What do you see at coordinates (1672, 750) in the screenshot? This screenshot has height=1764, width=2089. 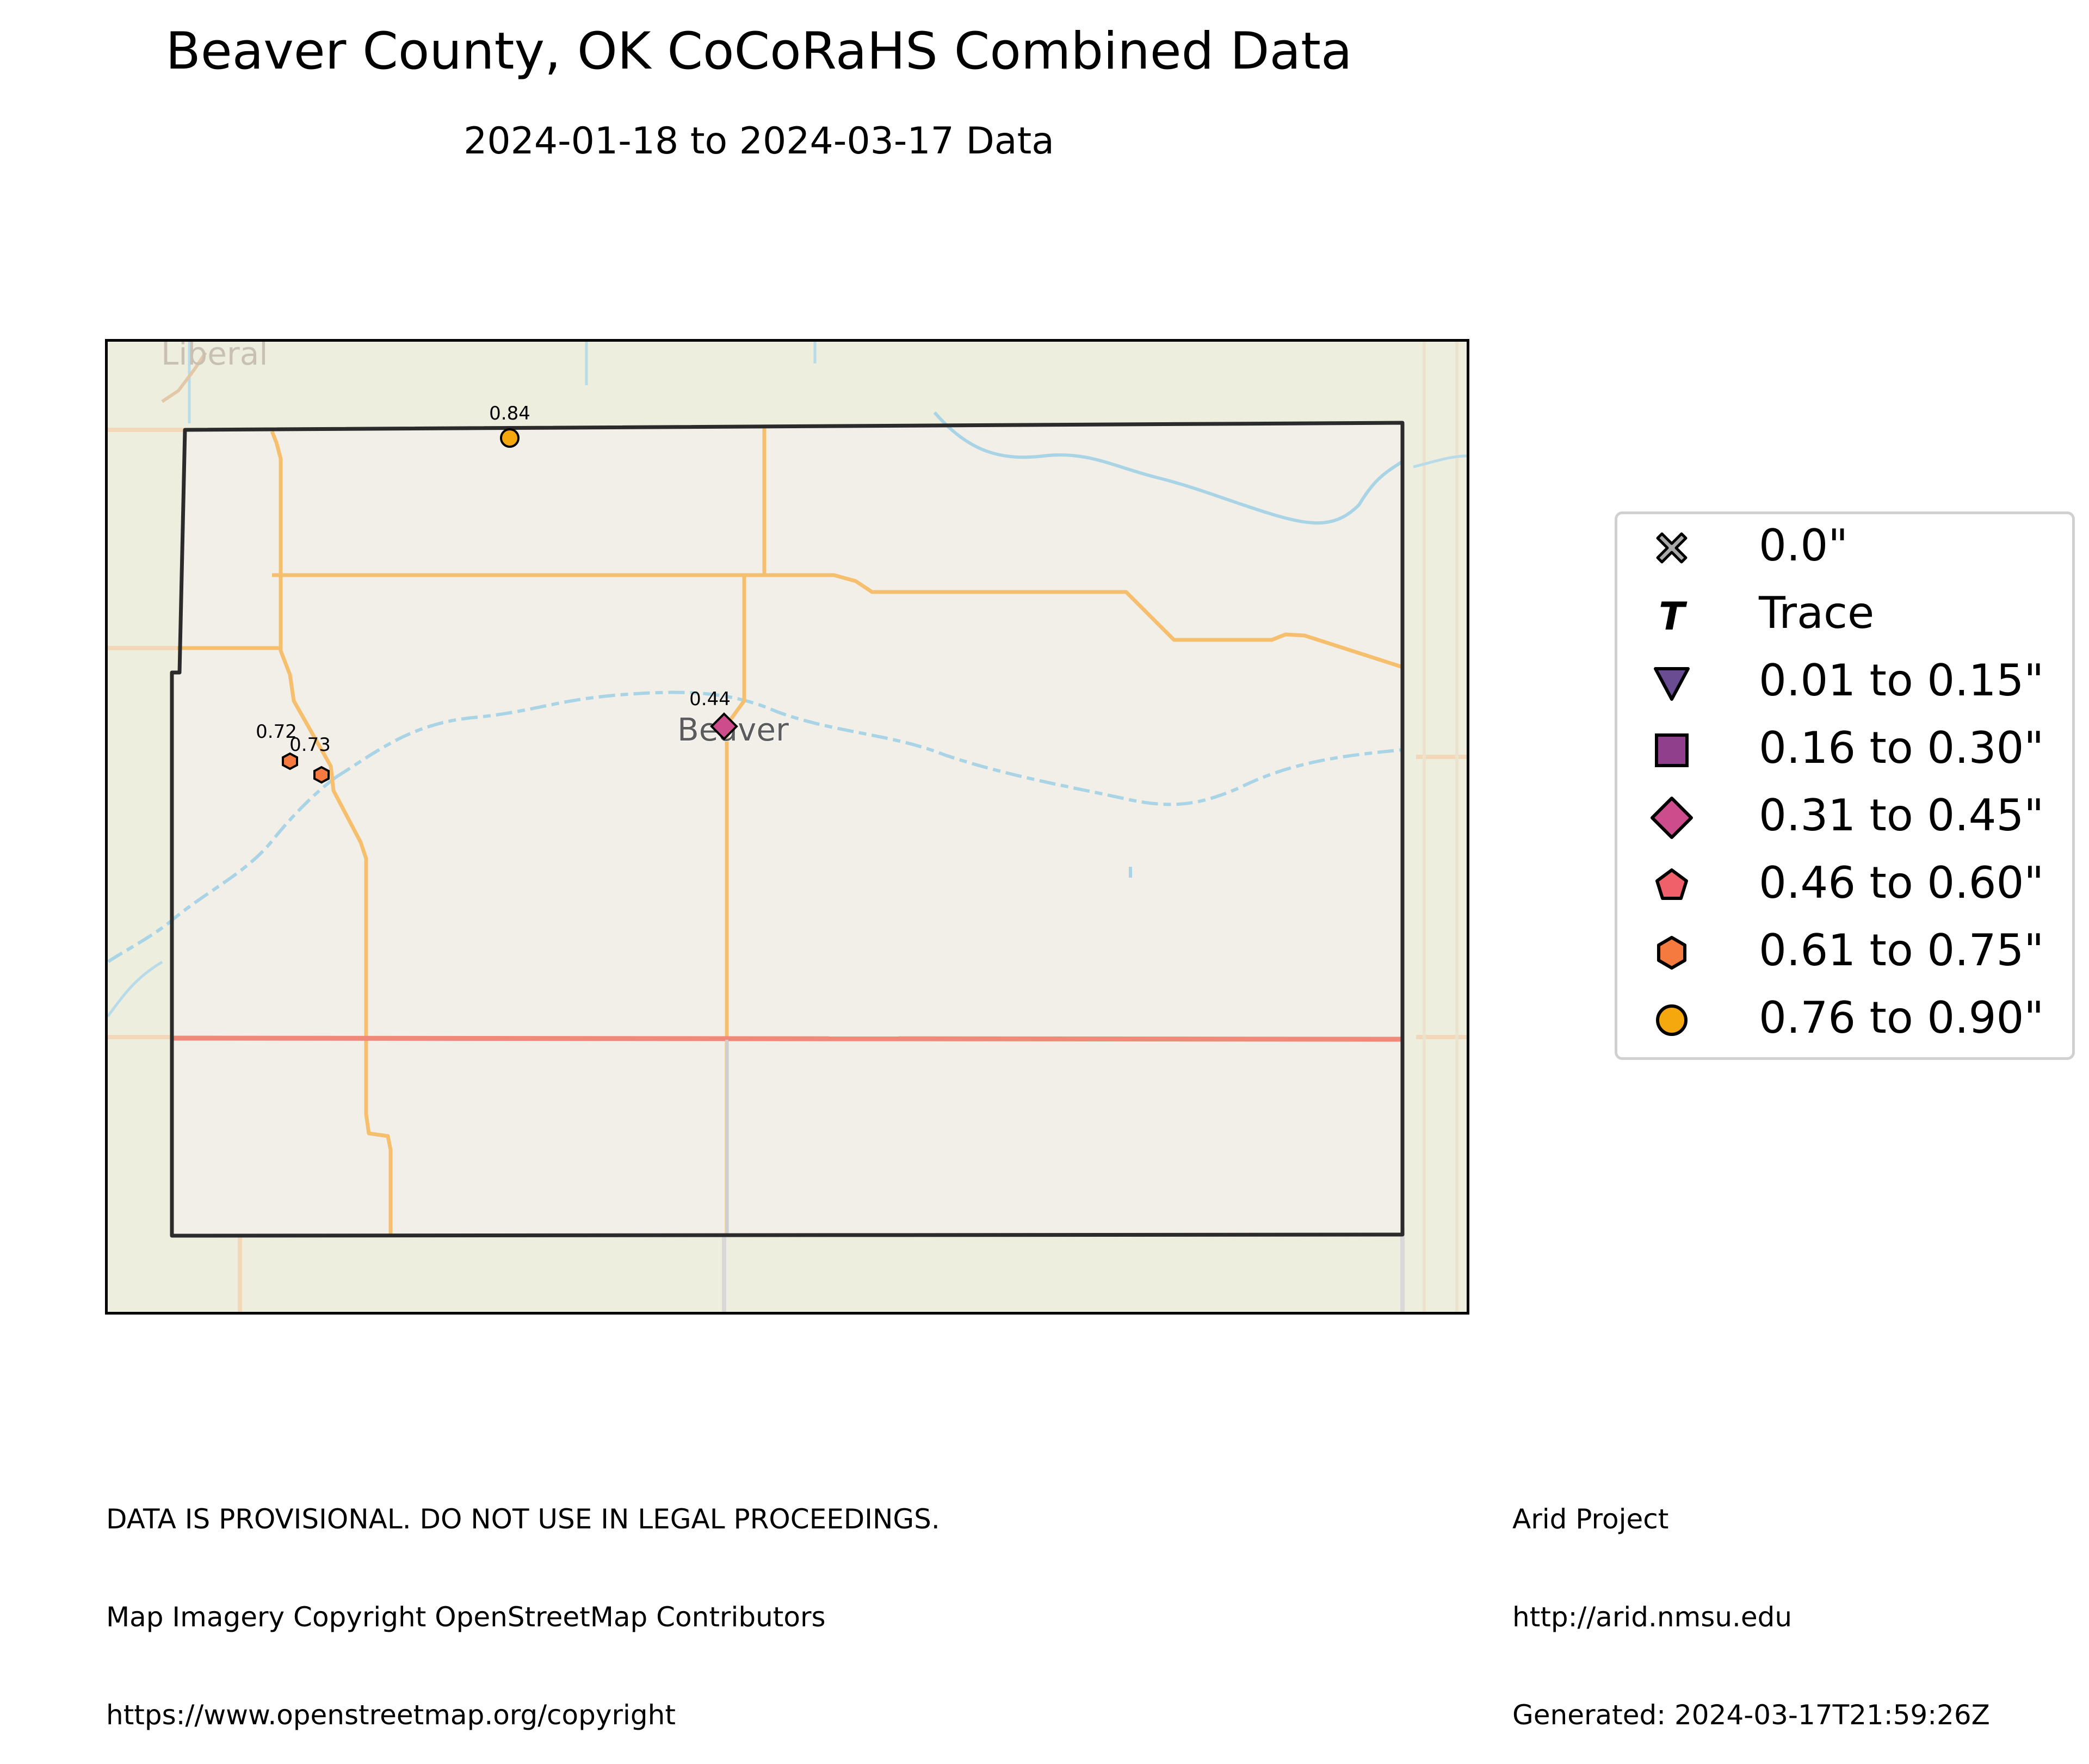 I see `square-icon` at bounding box center [1672, 750].